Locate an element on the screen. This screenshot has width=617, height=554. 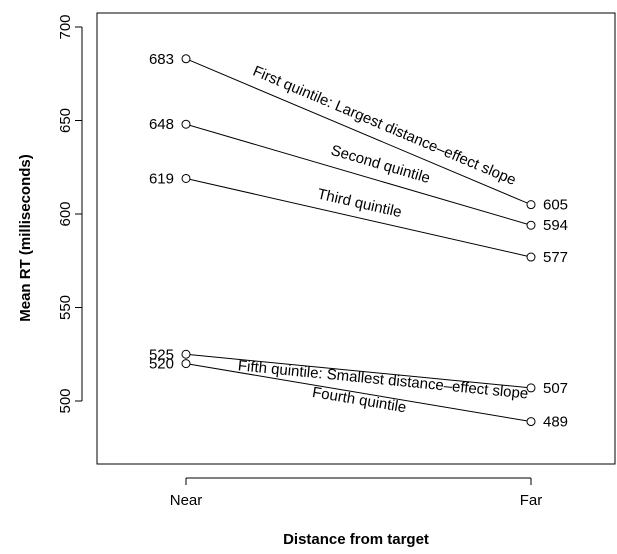
y-tick-label: 500 is located at coordinates (65, 400).